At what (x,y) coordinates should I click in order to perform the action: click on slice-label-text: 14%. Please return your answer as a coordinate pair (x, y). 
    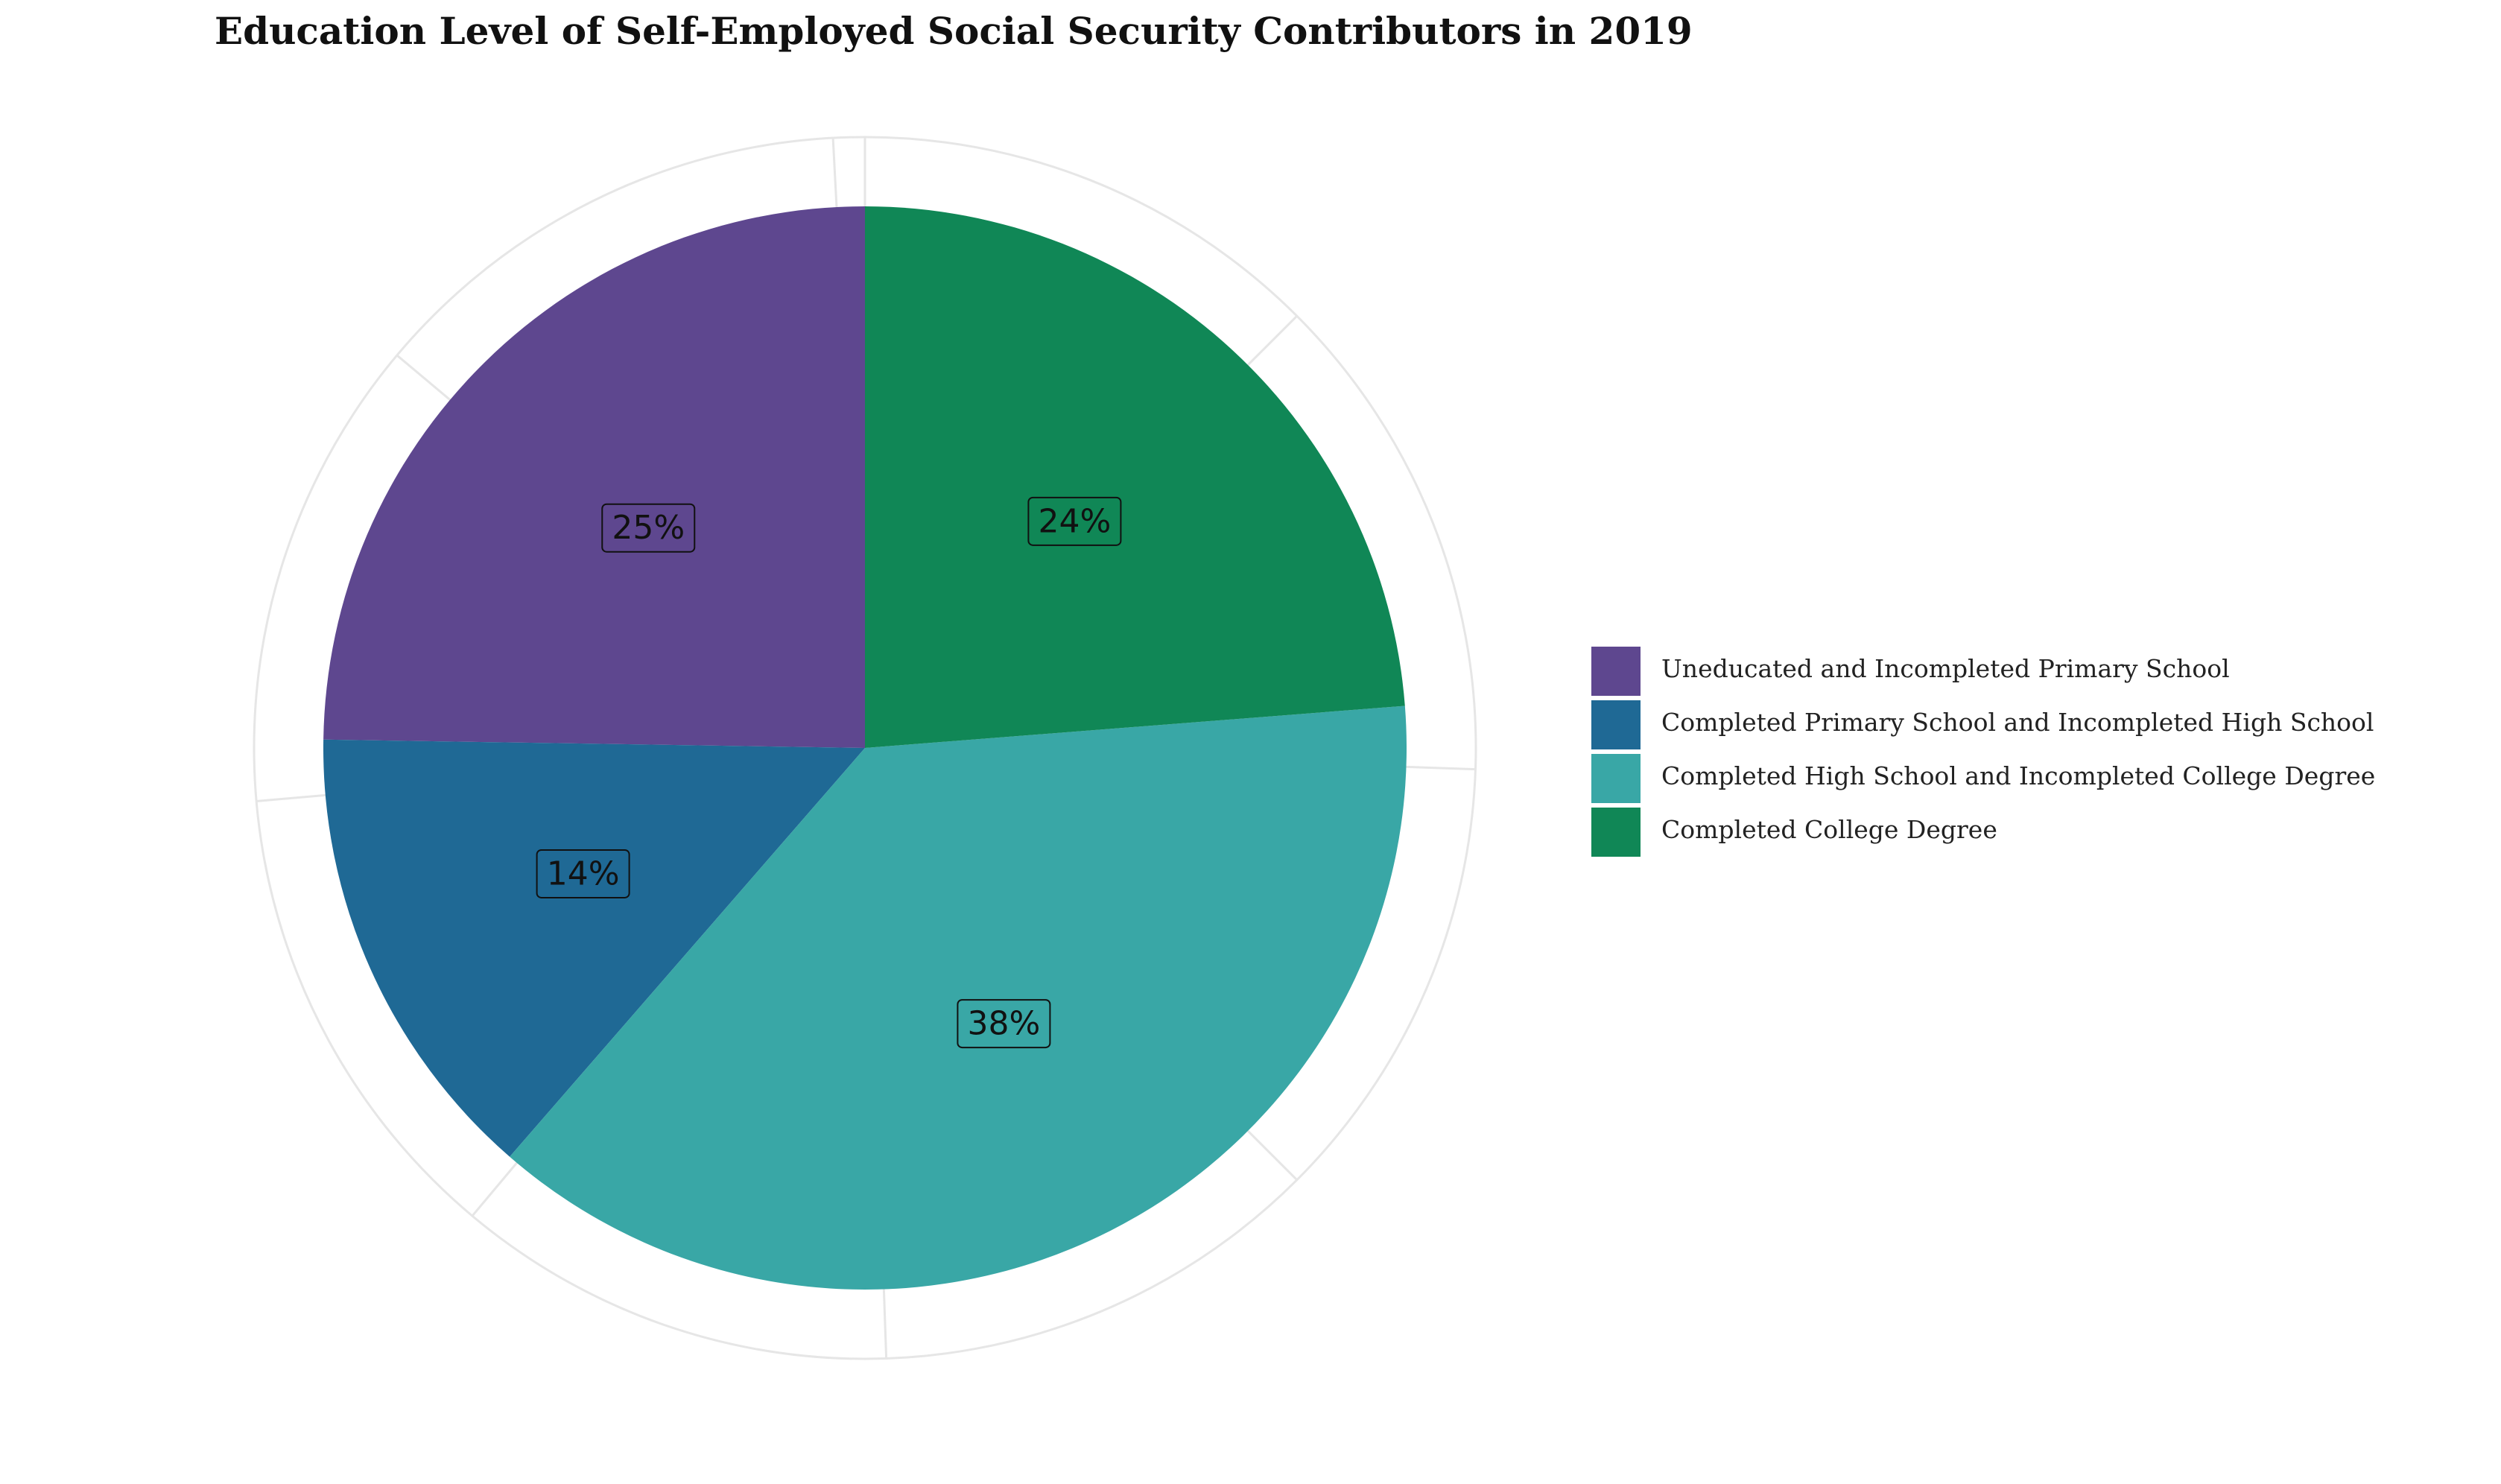
    Looking at the image, I should click on (583, 873).